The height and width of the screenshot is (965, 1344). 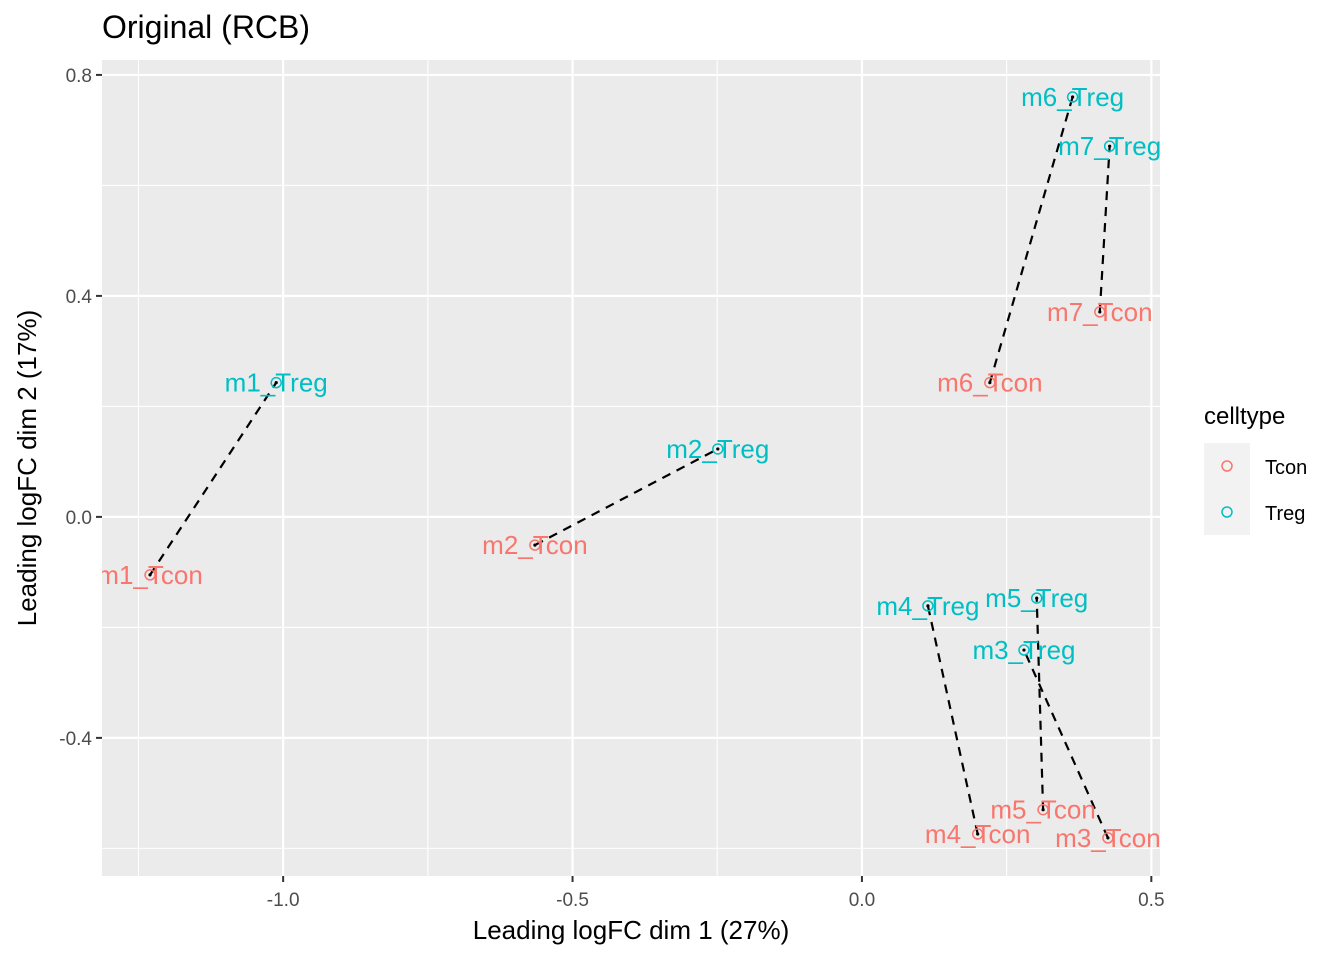 What do you see at coordinates (75, 739) in the screenshot?
I see `y-tick-label: -0.4` at bounding box center [75, 739].